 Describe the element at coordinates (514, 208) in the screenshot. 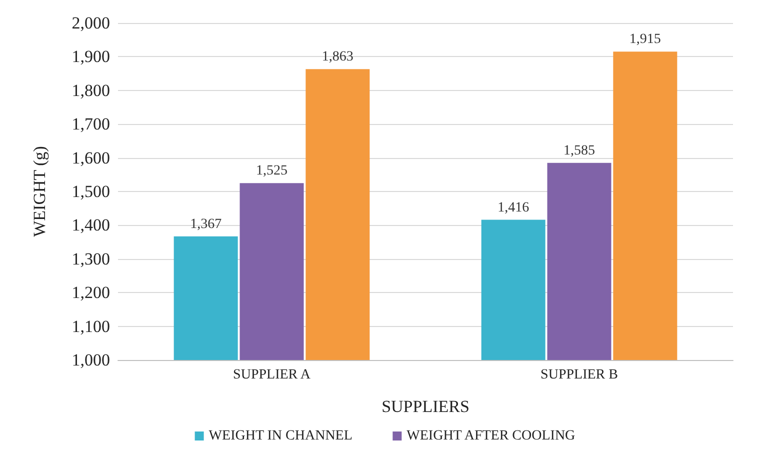

I see `data-label: 1,416` at that location.